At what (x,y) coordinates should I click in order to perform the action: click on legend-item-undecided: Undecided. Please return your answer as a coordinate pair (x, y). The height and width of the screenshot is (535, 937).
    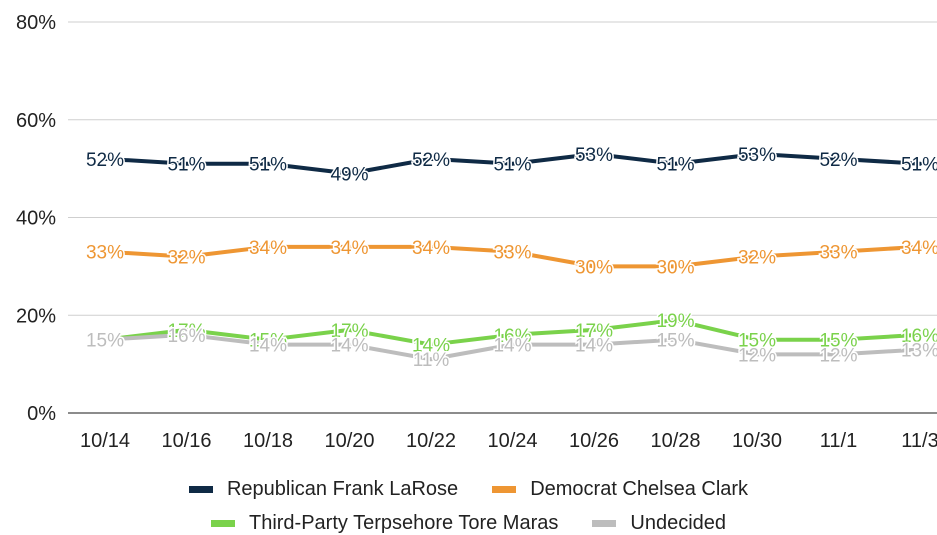
    Looking at the image, I should click on (659, 523).